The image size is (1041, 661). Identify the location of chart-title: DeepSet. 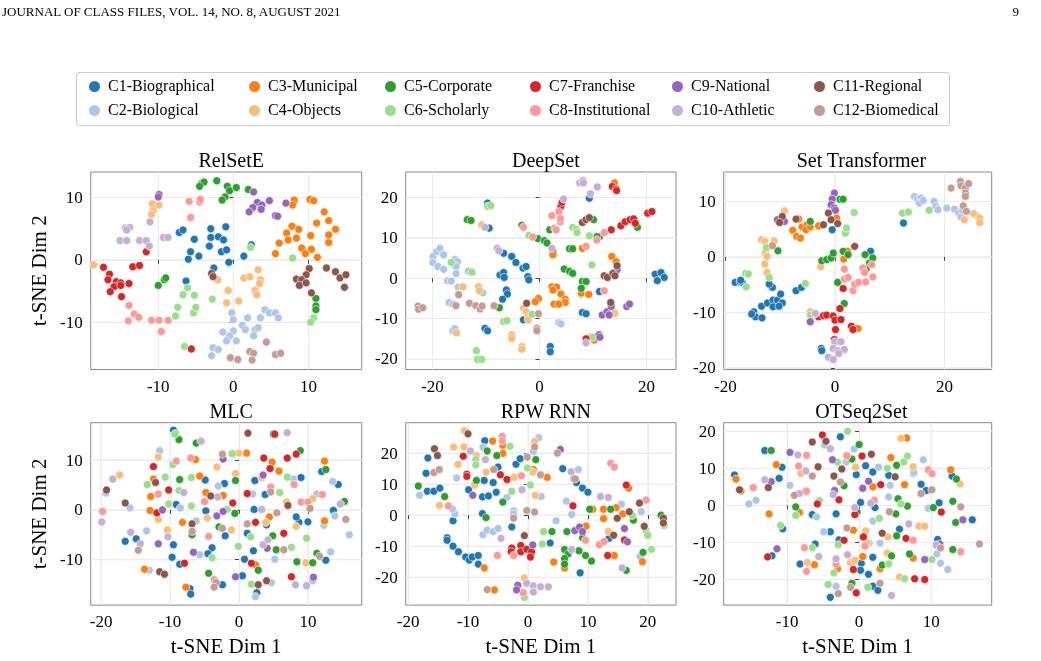
(546, 160).